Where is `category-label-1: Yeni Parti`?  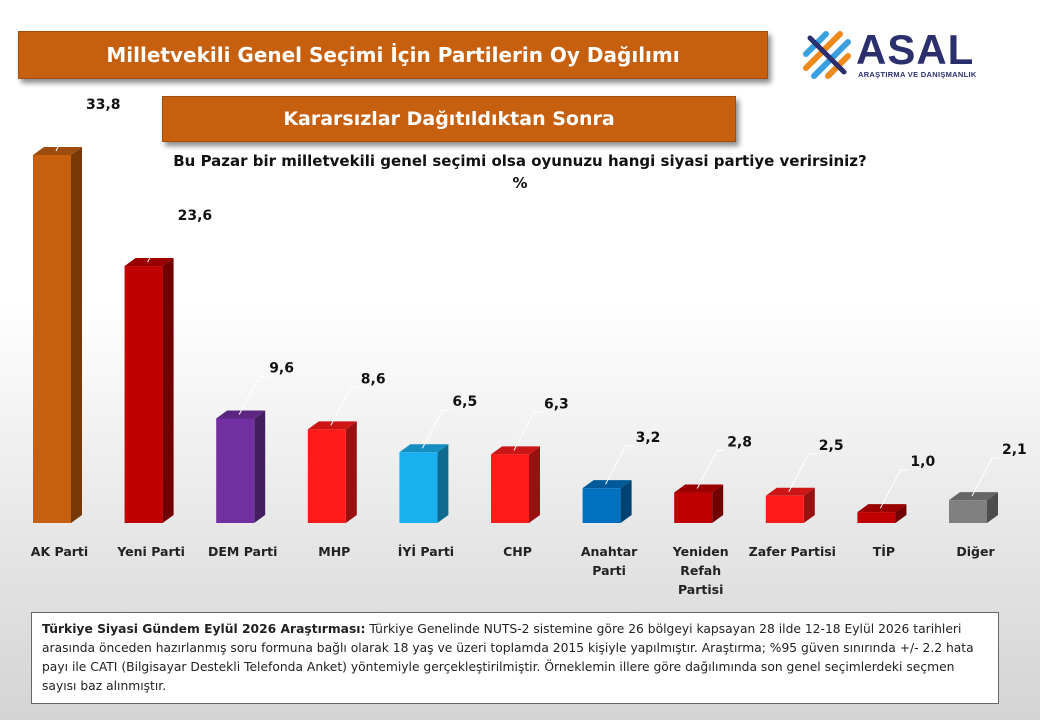 category-label-1: Yeni Parti is located at coordinates (150, 551).